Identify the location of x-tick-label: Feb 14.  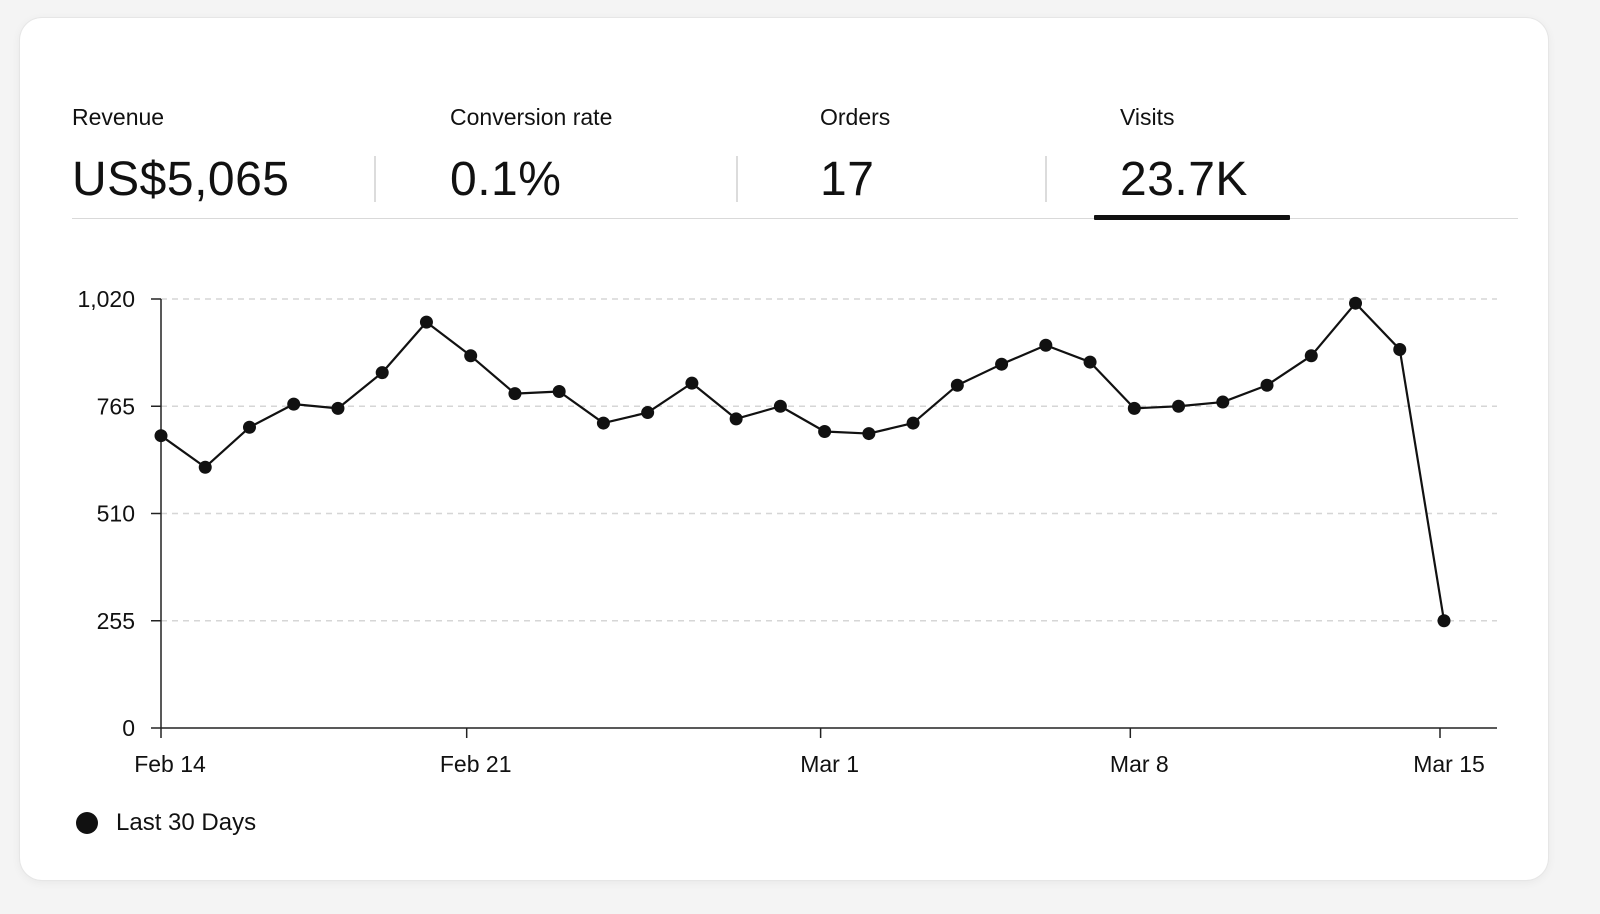
(170, 764).